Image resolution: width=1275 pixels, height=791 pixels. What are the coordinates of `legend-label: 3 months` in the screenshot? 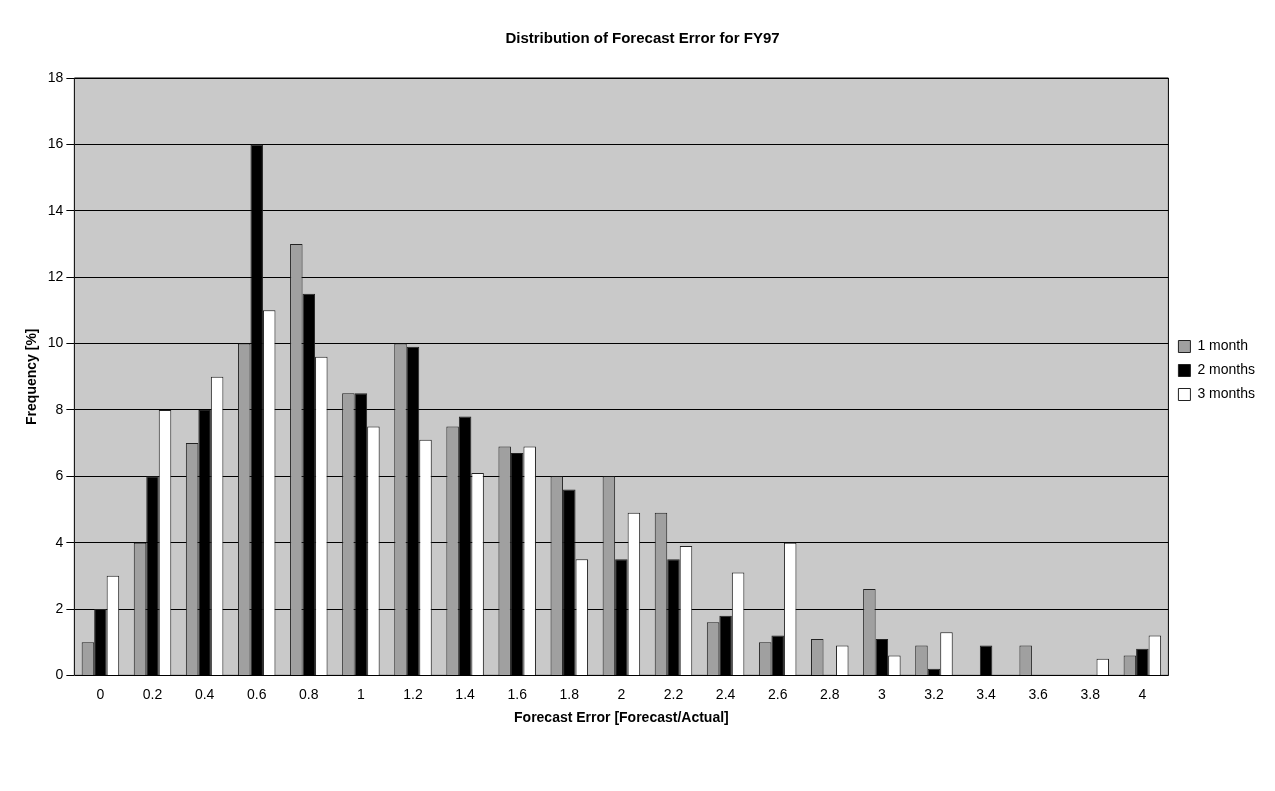 It's located at (1226, 393).